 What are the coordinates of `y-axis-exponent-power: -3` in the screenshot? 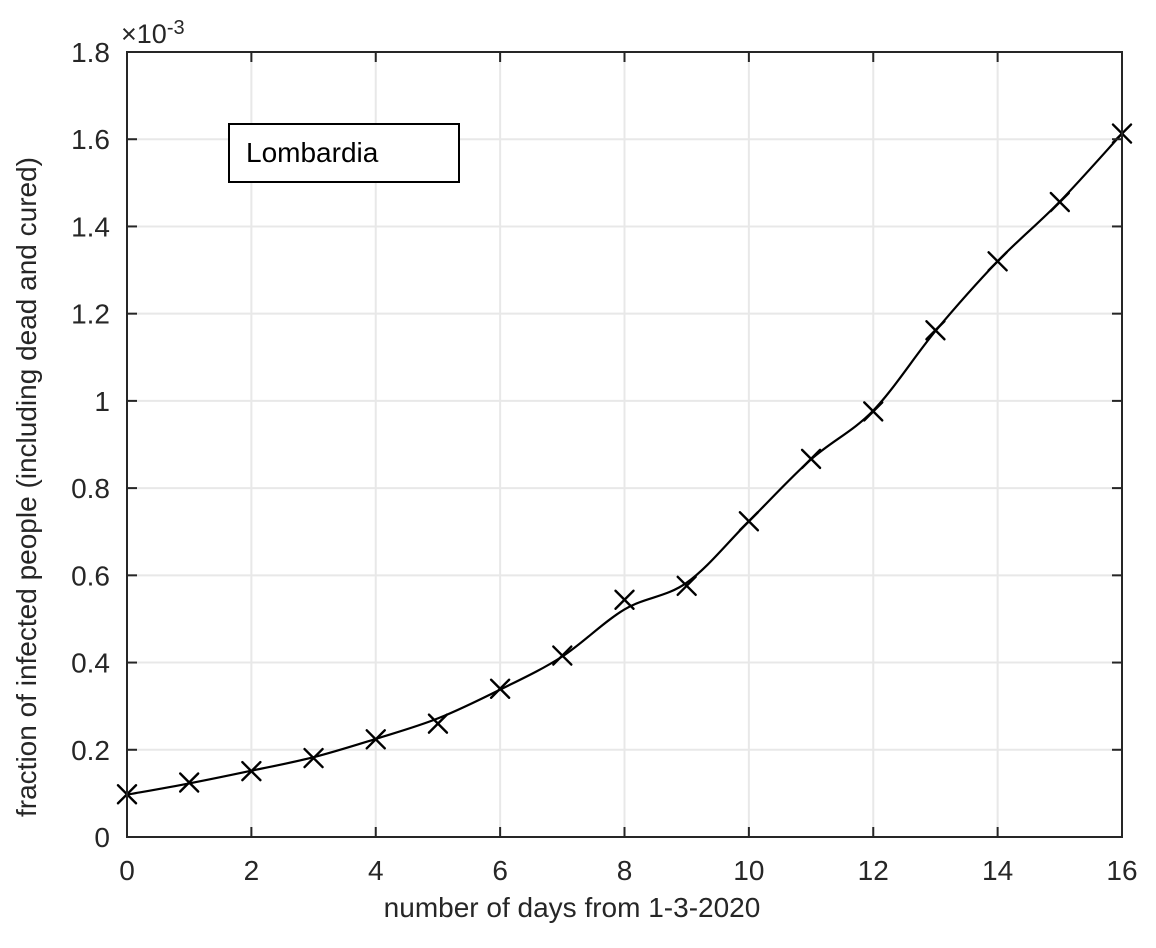 It's located at (175, 28).